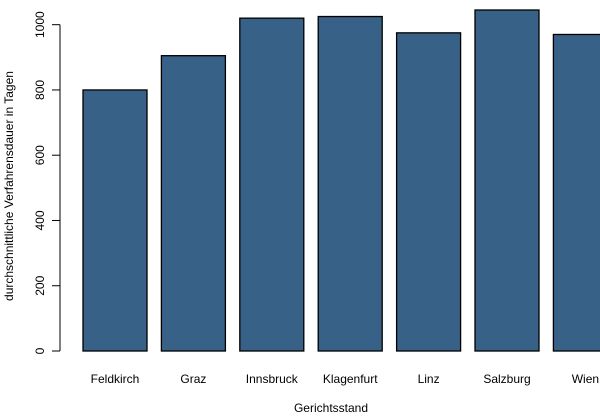 The image size is (600, 420). What do you see at coordinates (40, 220) in the screenshot?
I see `y-tick-label: 400` at bounding box center [40, 220].